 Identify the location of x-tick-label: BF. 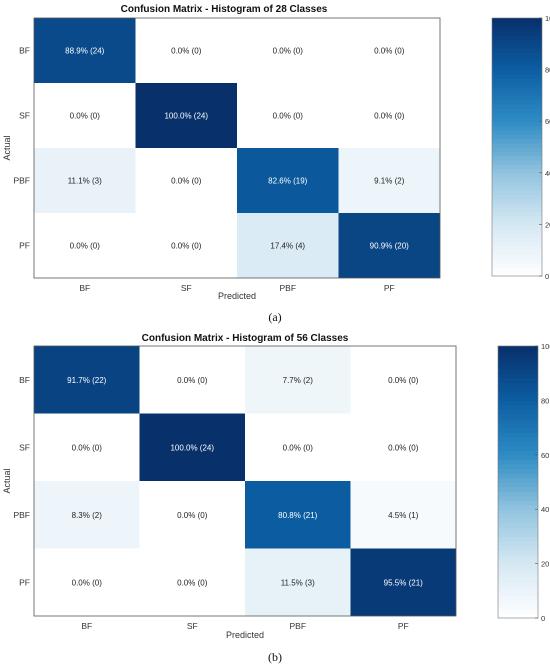
(84, 288).